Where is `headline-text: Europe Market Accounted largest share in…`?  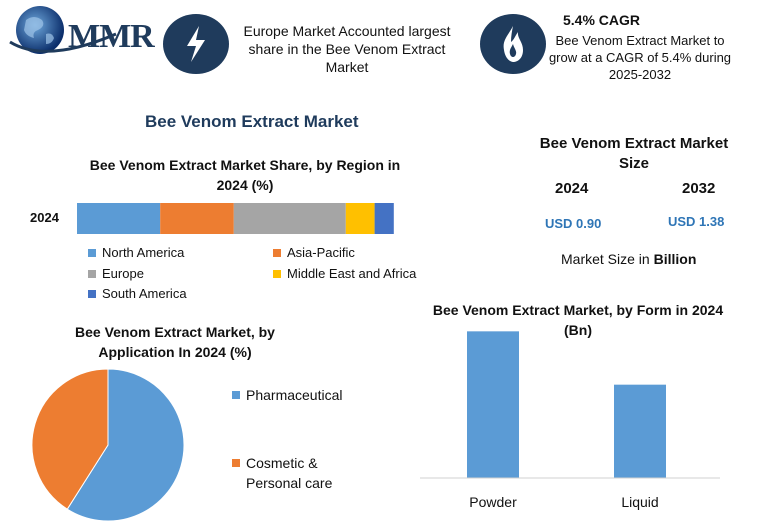 headline-text: Europe Market Accounted largest share in… is located at coordinates (347, 49).